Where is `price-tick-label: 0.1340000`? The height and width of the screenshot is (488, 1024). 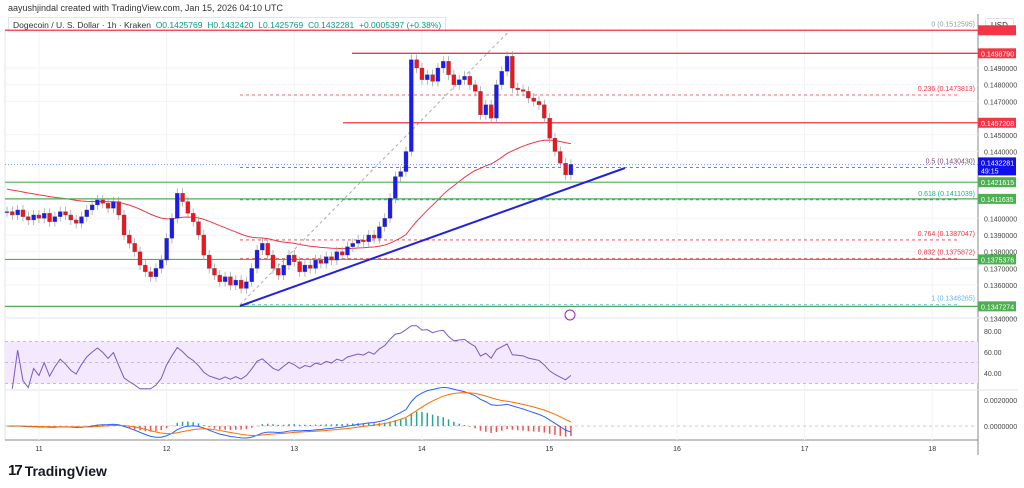
price-tick-label: 0.1340000 is located at coordinates (1000, 320).